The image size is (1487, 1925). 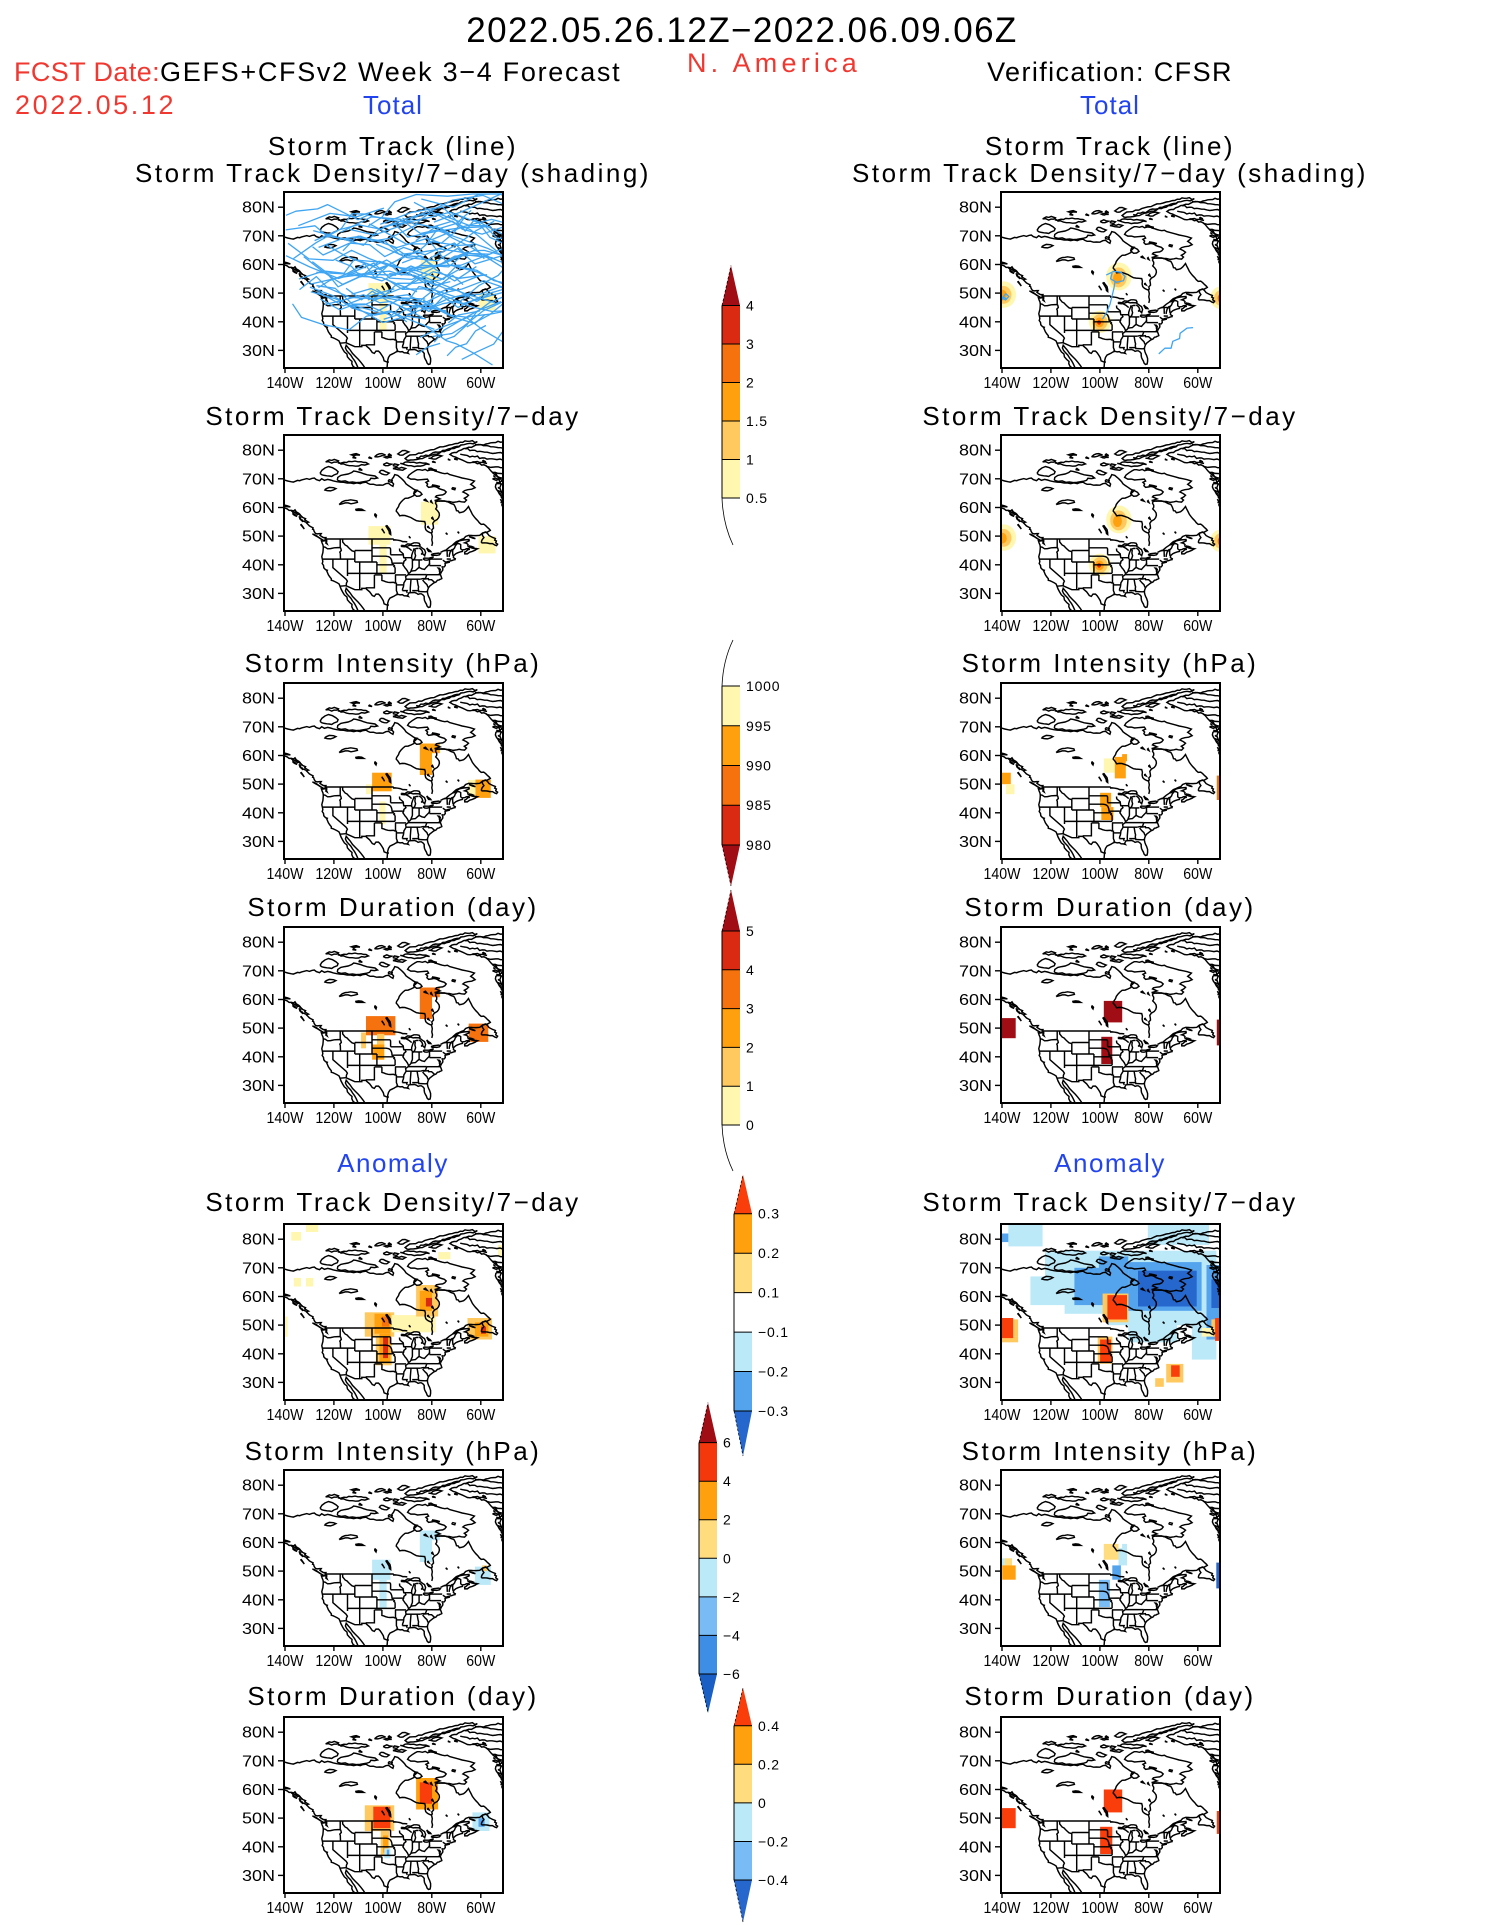 What do you see at coordinates (773, 1842) in the screenshot?
I see `svg-text: −0.2` at bounding box center [773, 1842].